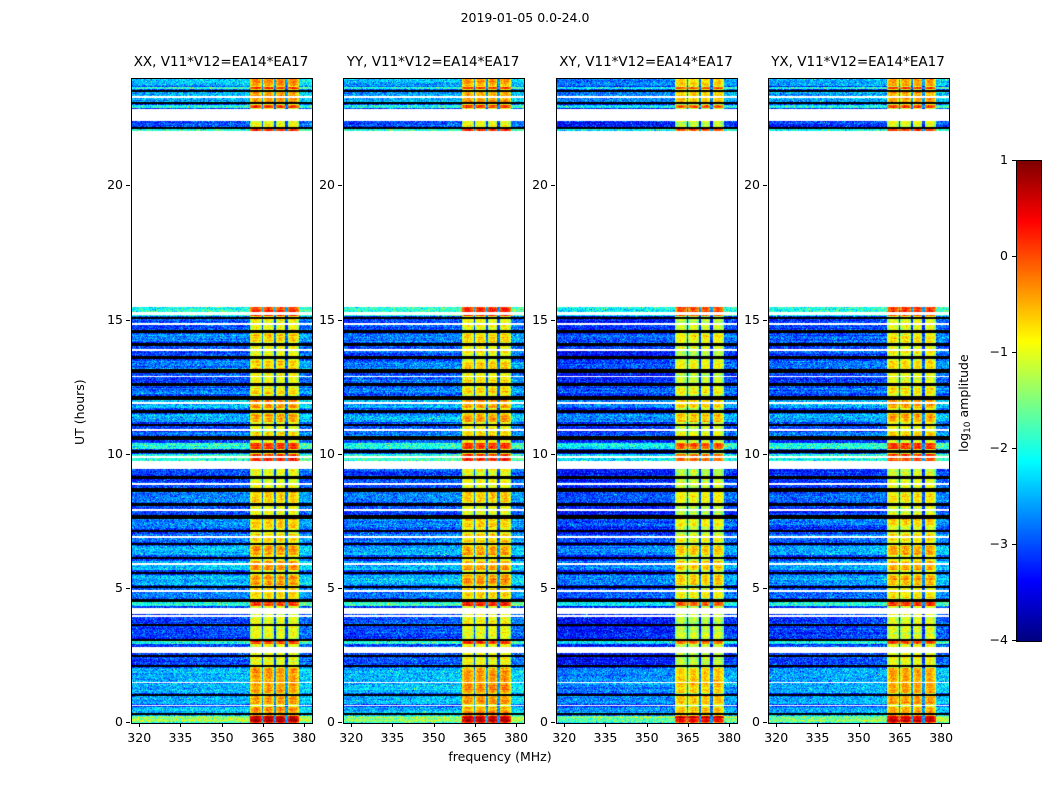  What do you see at coordinates (500, 756) in the screenshot?
I see `x-axis-label: frequency (MHz)` at bounding box center [500, 756].